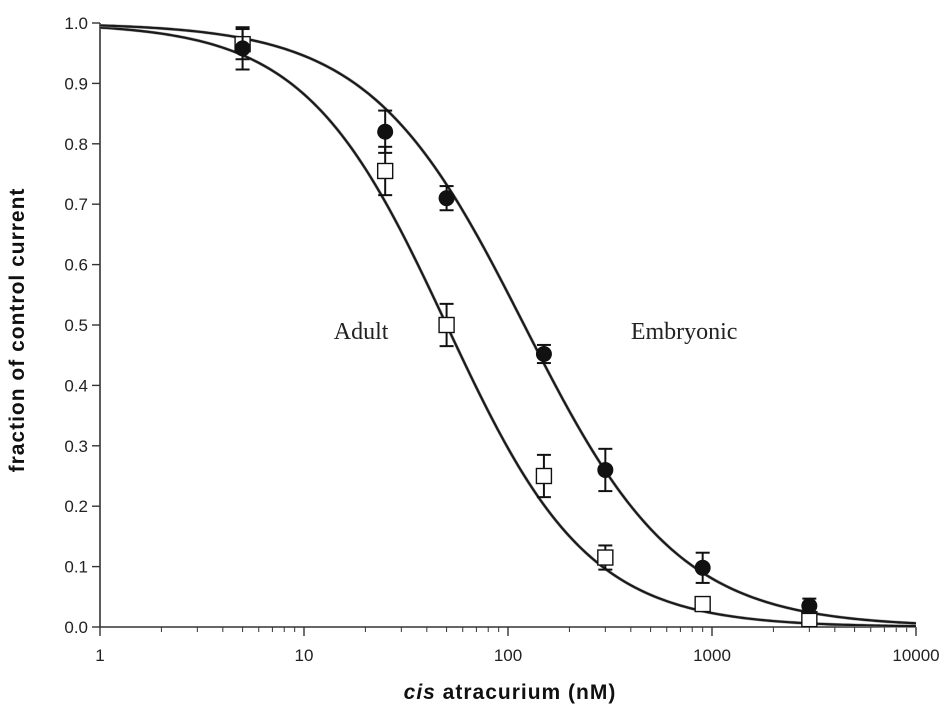 This screenshot has height=712, width=948. I want to click on y-tick-label: 0.9, so click(76, 83).